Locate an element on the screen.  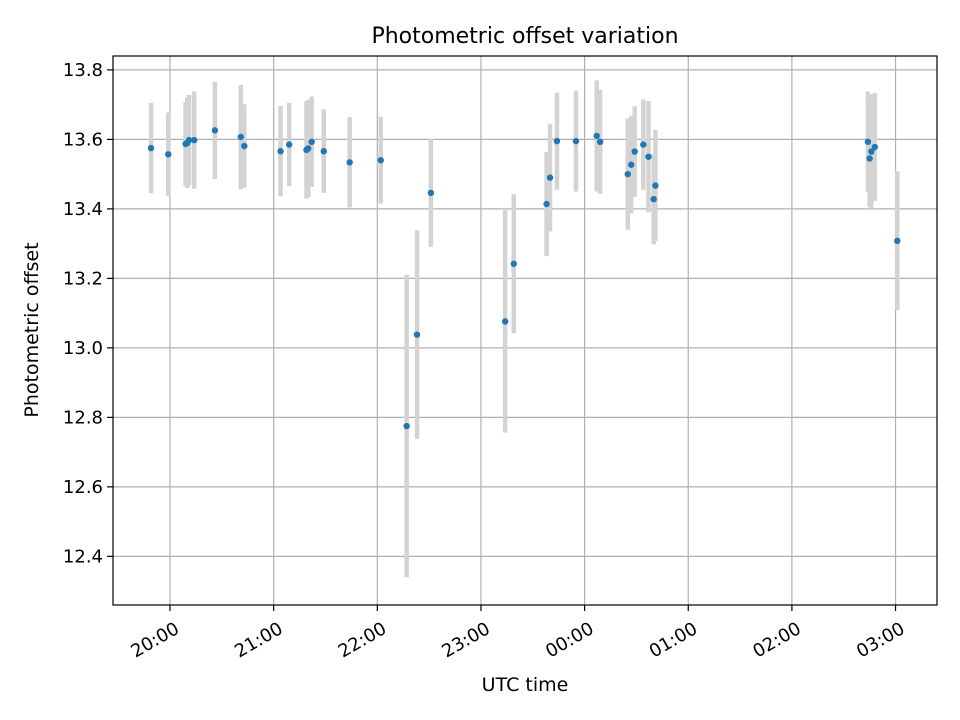
y-axis-ticks: 12.4 12.6 12.8 13.0 13.2 13.4 13.6 13.8 is located at coordinates (88, 313).